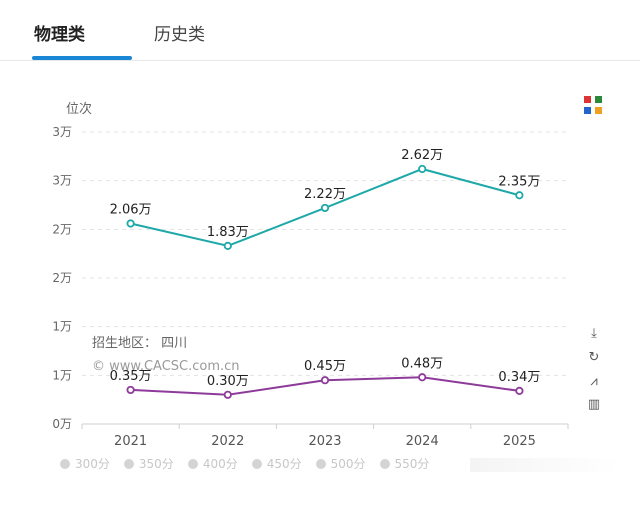 The image size is (640, 510). I want to click on y-tick-label: 0万, so click(62, 424).